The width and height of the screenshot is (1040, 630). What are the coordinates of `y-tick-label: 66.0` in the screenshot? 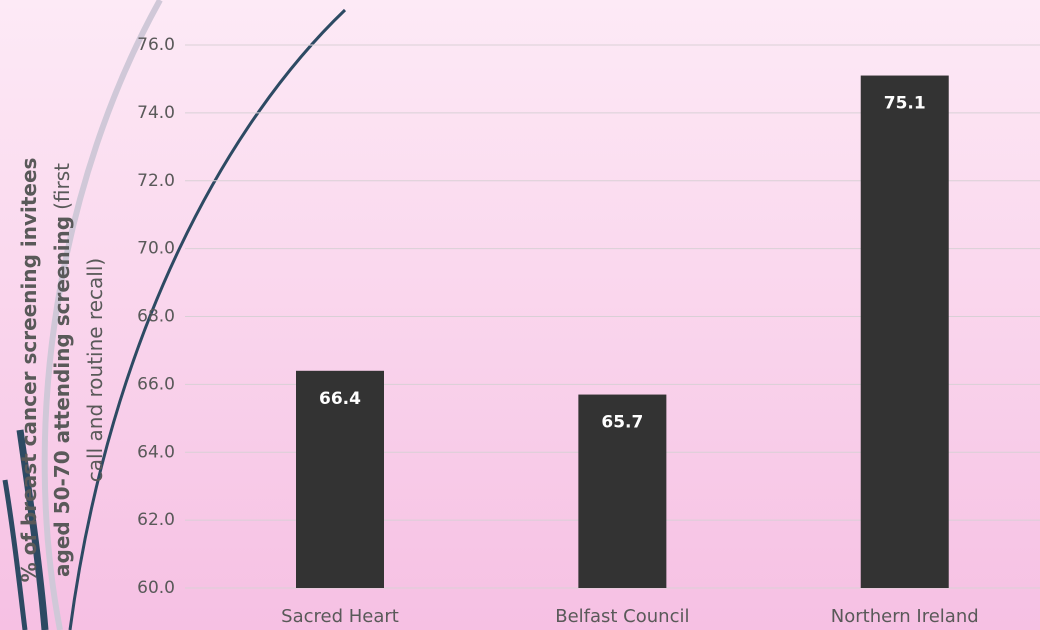 It's located at (156, 384).